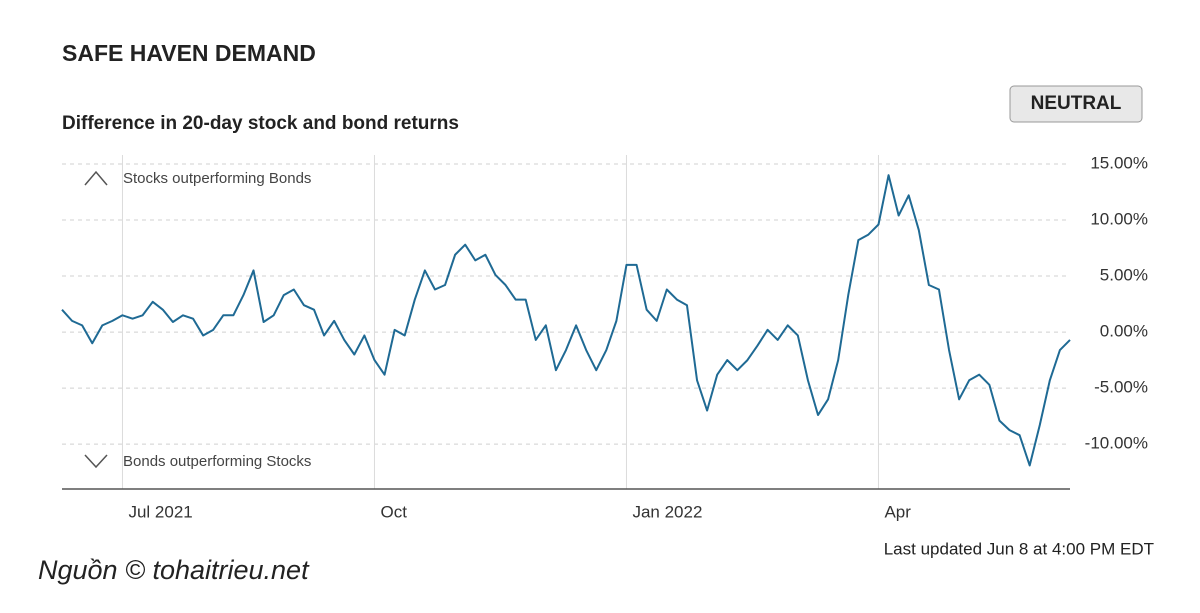  I want to click on x-tick-label: Oct, so click(393, 511).